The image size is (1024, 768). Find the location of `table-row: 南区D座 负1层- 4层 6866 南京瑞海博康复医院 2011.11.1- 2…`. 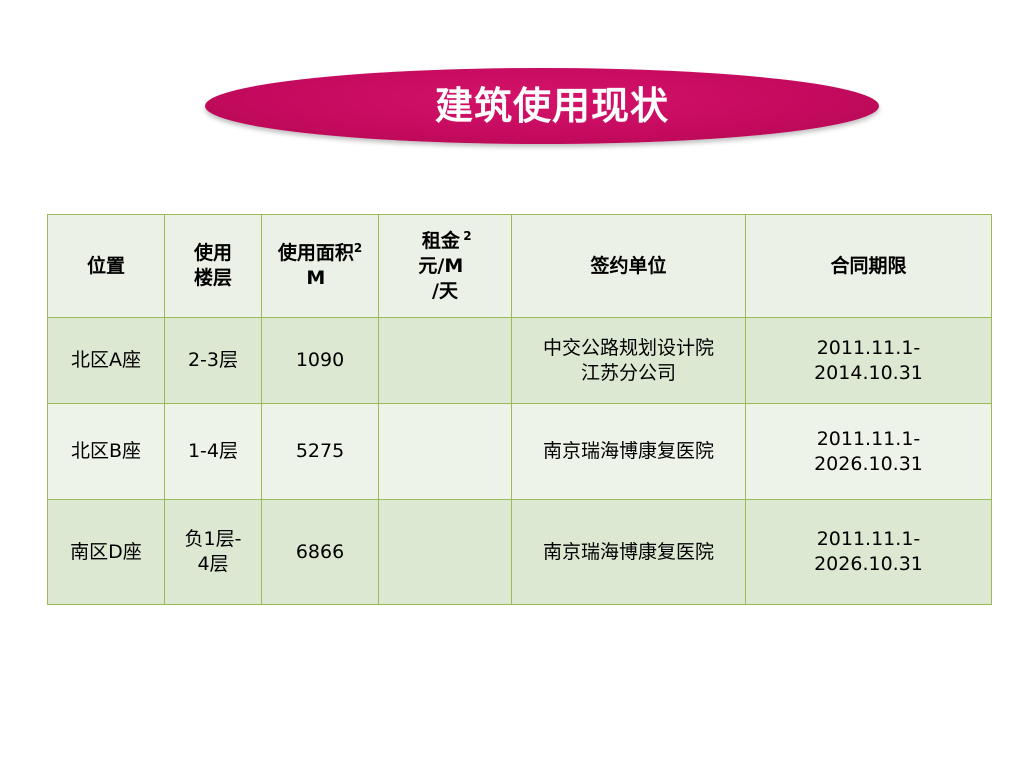

table-row: 南区D座 负1层- 4层 6866 南京瑞海博康复医院 2011.11.1- 2… is located at coordinates (519, 552).